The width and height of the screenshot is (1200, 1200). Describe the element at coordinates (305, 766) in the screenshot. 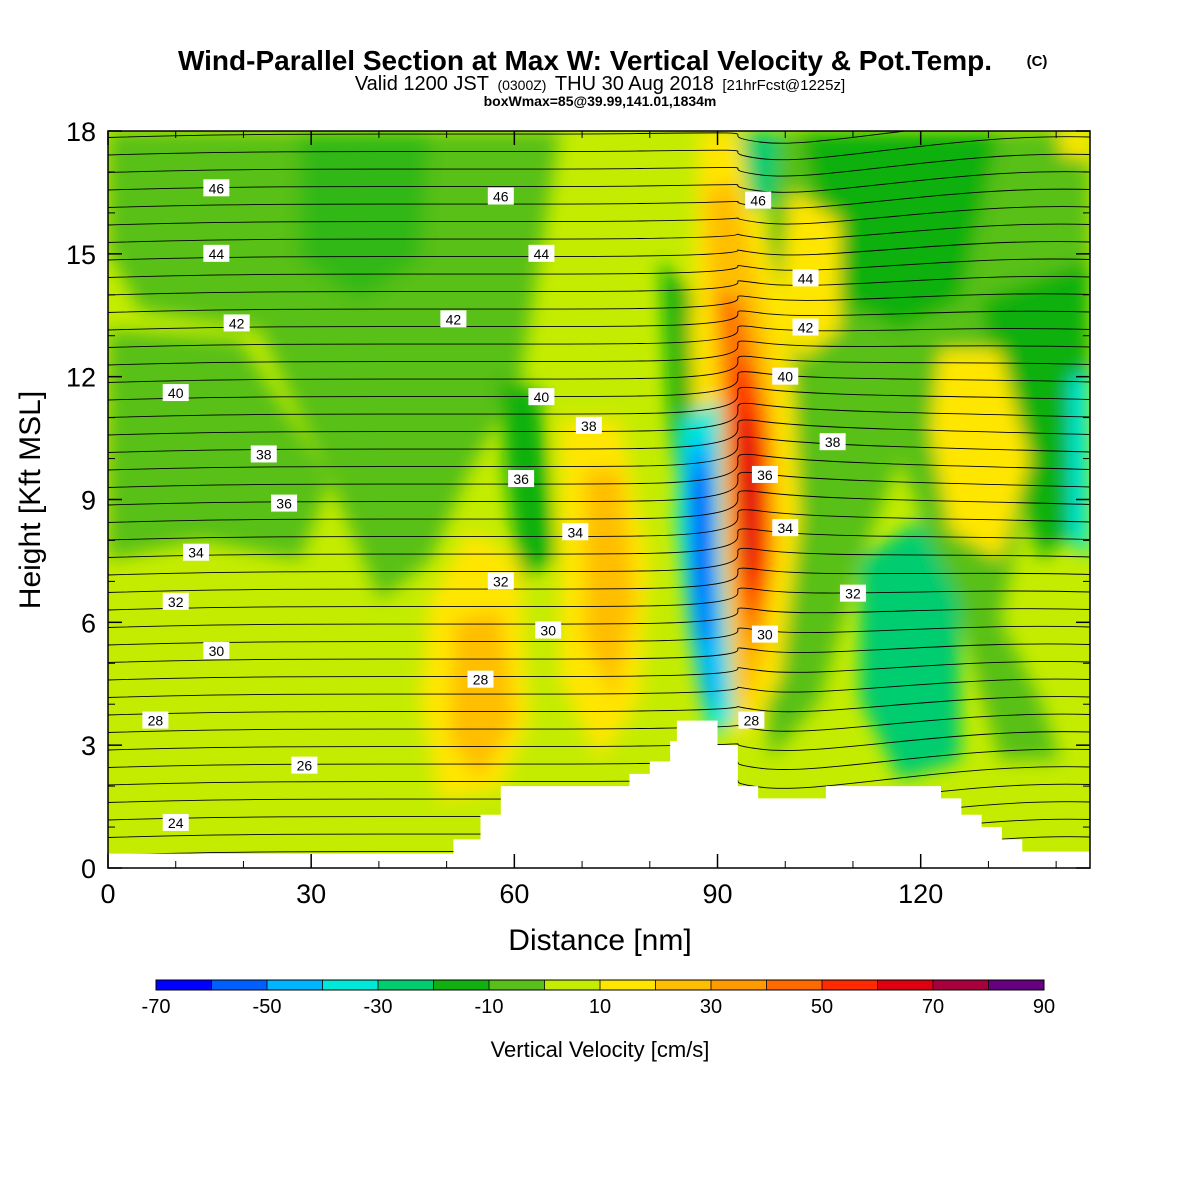

I see `svg-text: 26` at that location.